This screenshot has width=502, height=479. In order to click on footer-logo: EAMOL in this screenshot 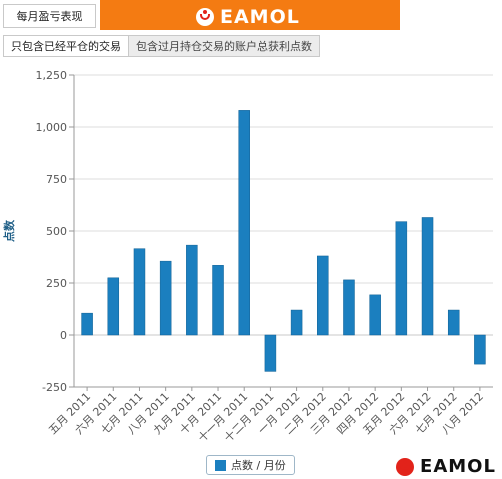, I will do `click(446, 466)`.